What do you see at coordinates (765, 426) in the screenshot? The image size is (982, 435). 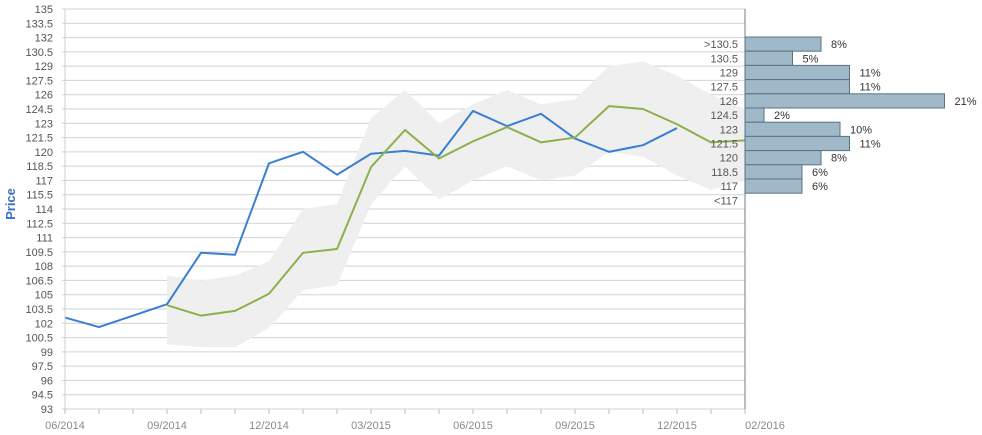 I see `x-tick-label: 02/2016` at bounding box center [765, 426].